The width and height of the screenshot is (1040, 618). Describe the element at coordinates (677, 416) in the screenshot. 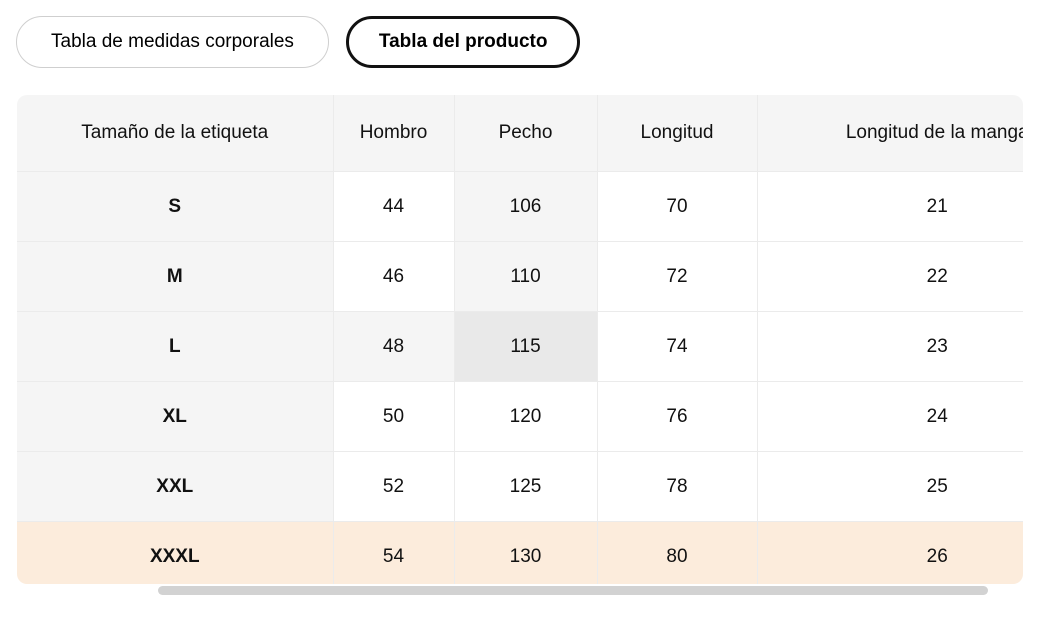

I see `value-cell: 76` at that location.